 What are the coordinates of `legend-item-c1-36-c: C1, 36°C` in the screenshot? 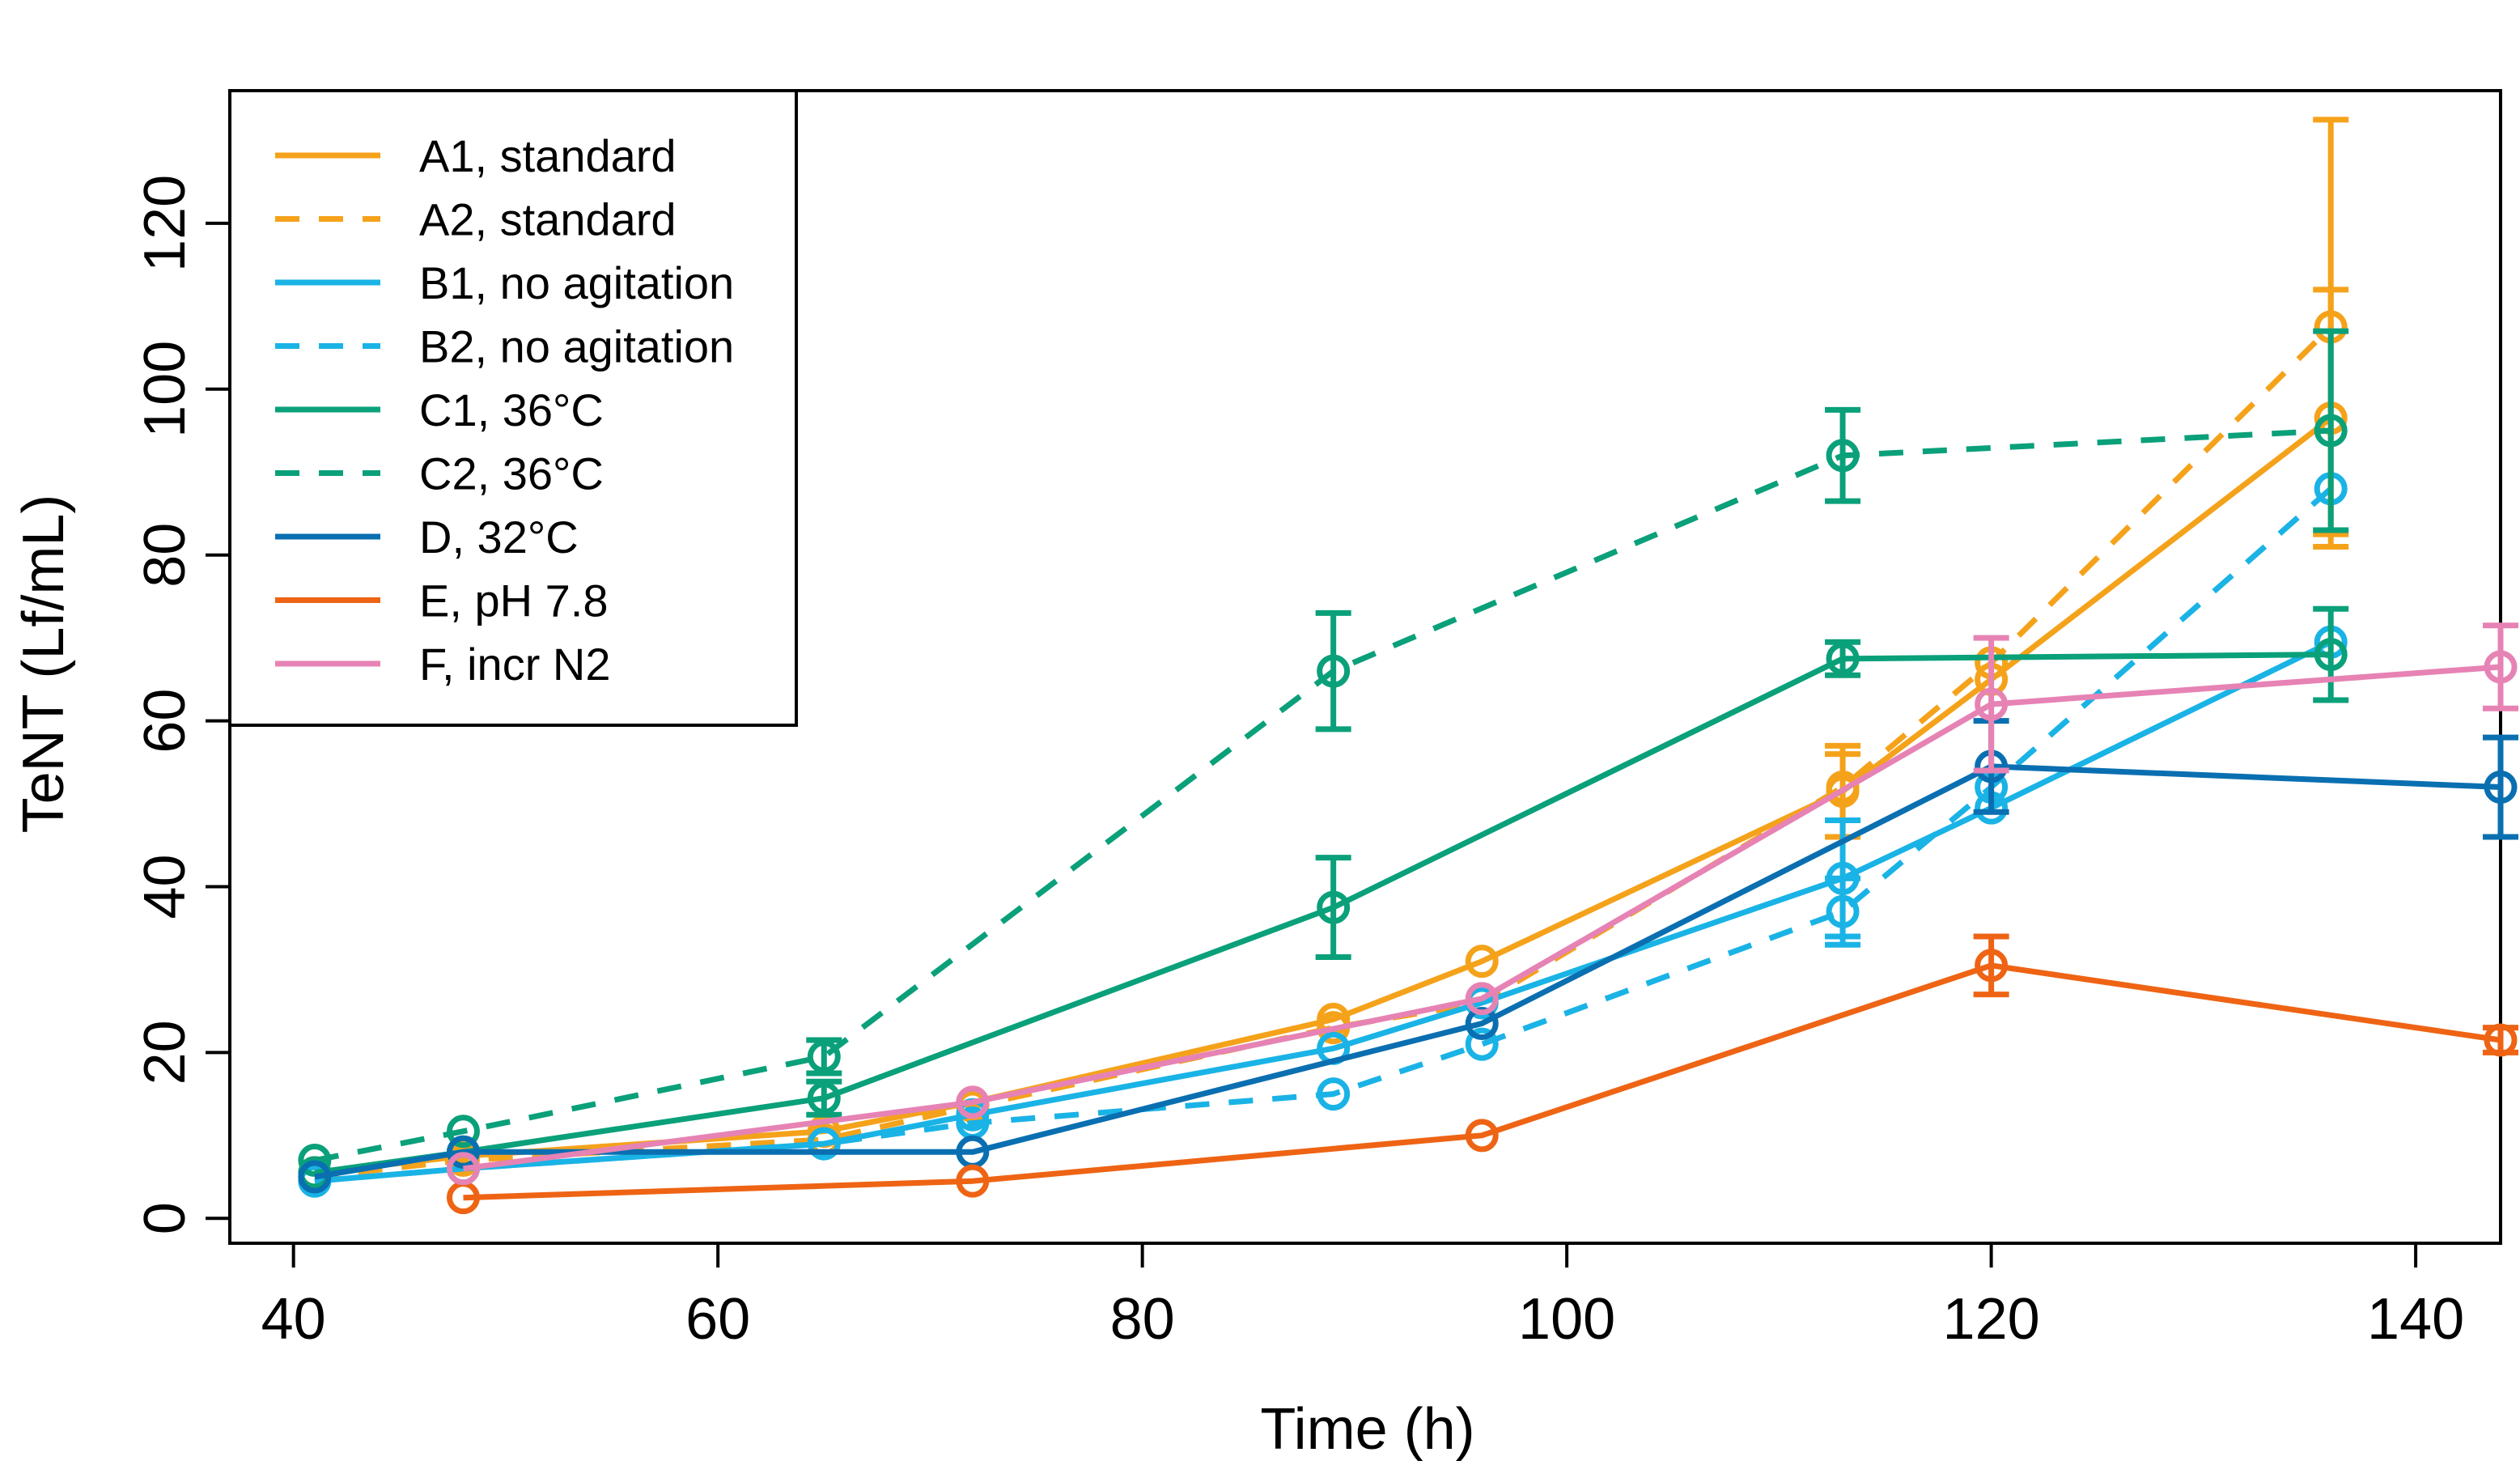 It's located at (440, 409).